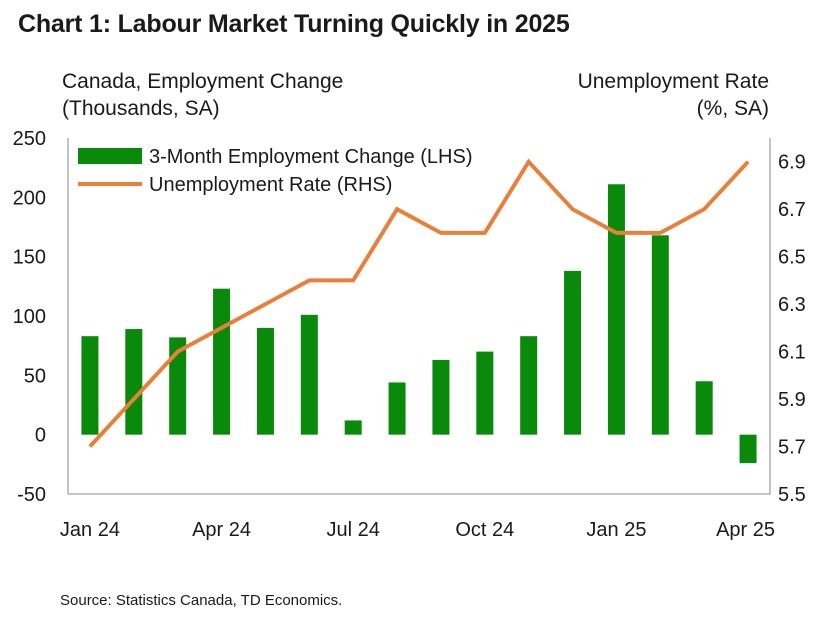  What do you see at coordinates (270, 185) in the screenshot?
I see `legend-line-label: Unemployment Rate (RHS)` at bounding box center [270, 185].